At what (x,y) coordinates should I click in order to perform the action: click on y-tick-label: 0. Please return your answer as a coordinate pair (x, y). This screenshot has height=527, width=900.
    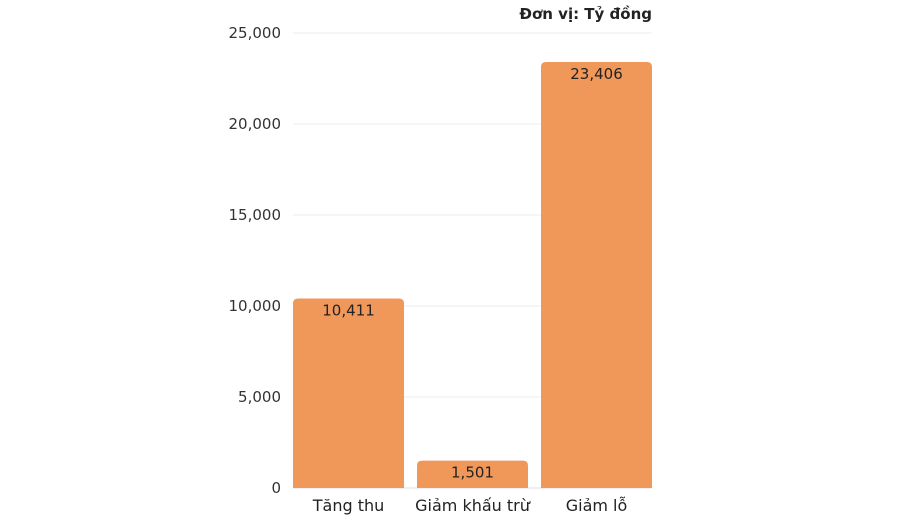
    Looking at the image, I should click on (276, 488).